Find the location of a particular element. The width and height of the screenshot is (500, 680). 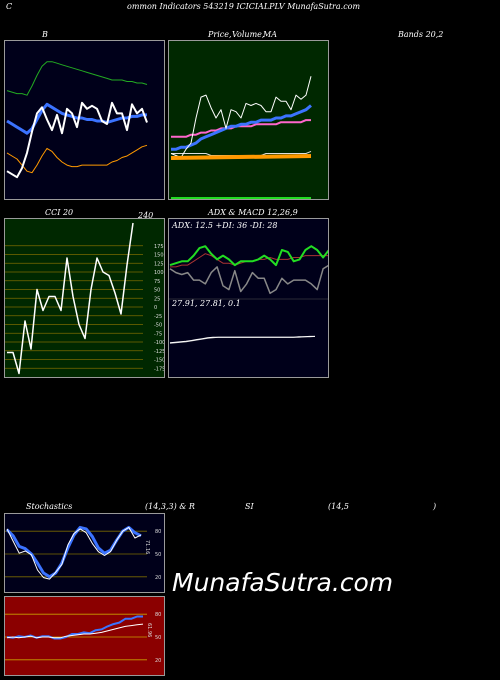

bollinger-panel is located at coordinates (84, 120).